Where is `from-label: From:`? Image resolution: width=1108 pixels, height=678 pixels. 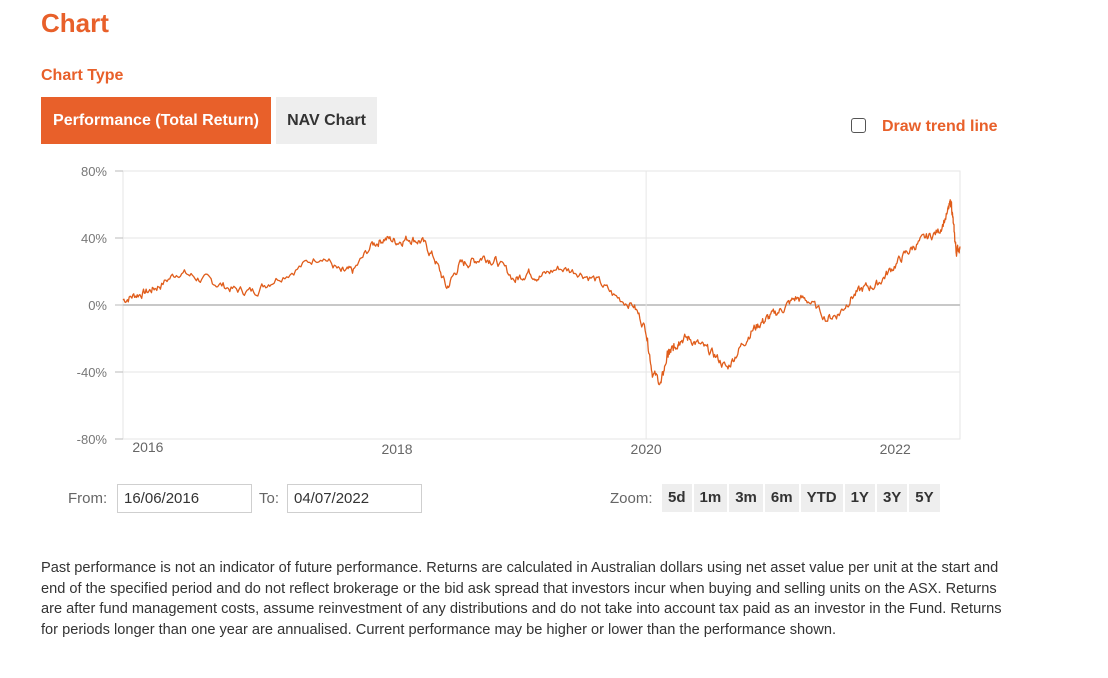
from-label: From: is located at coordinates (88, 498).